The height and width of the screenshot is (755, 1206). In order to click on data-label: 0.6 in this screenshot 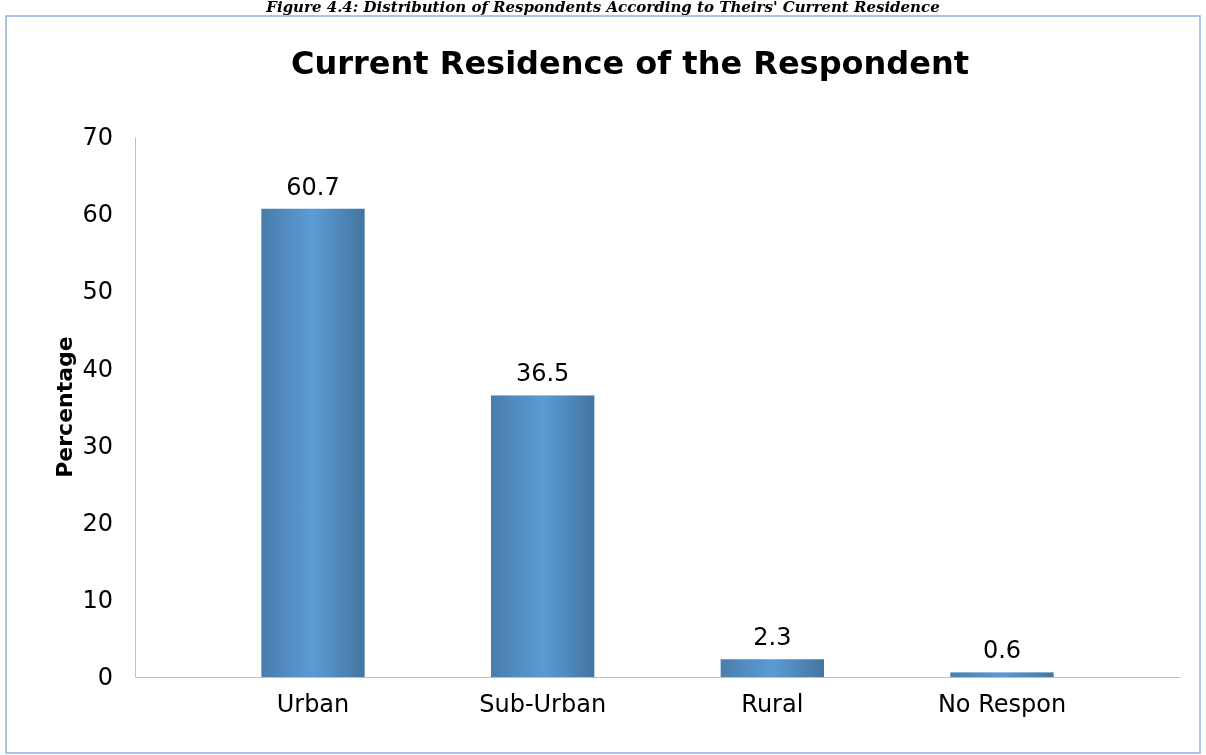, I will do `click(1002, 650)`.